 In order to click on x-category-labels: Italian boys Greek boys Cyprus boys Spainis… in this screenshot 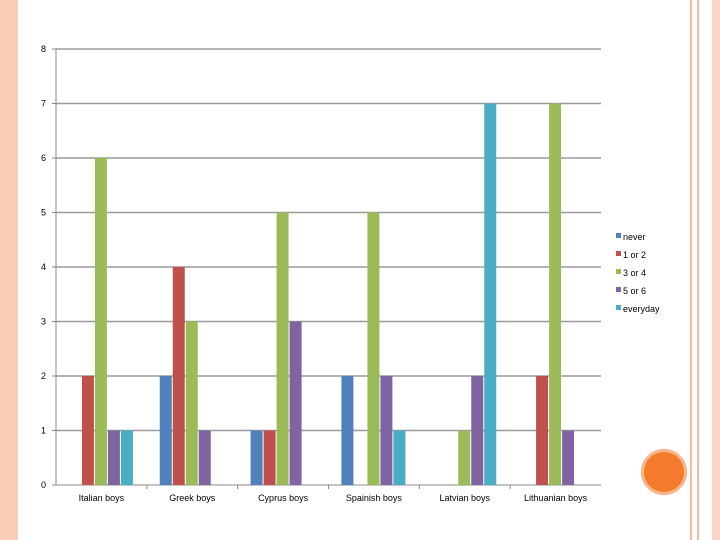, I will do `click(333, 498)`.